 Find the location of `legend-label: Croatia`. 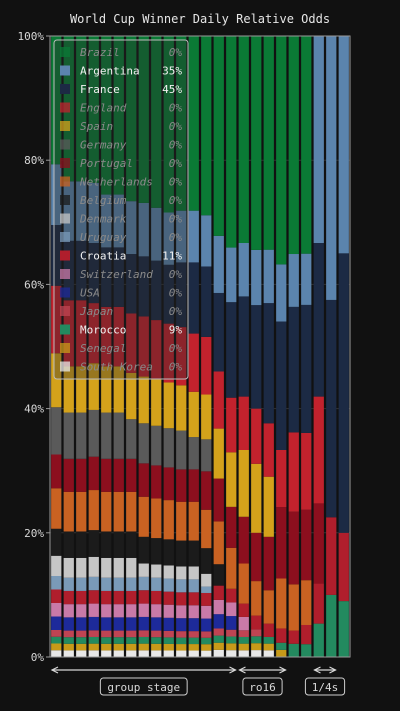

legend-label: Croatia is located at coordinates (103, 256).